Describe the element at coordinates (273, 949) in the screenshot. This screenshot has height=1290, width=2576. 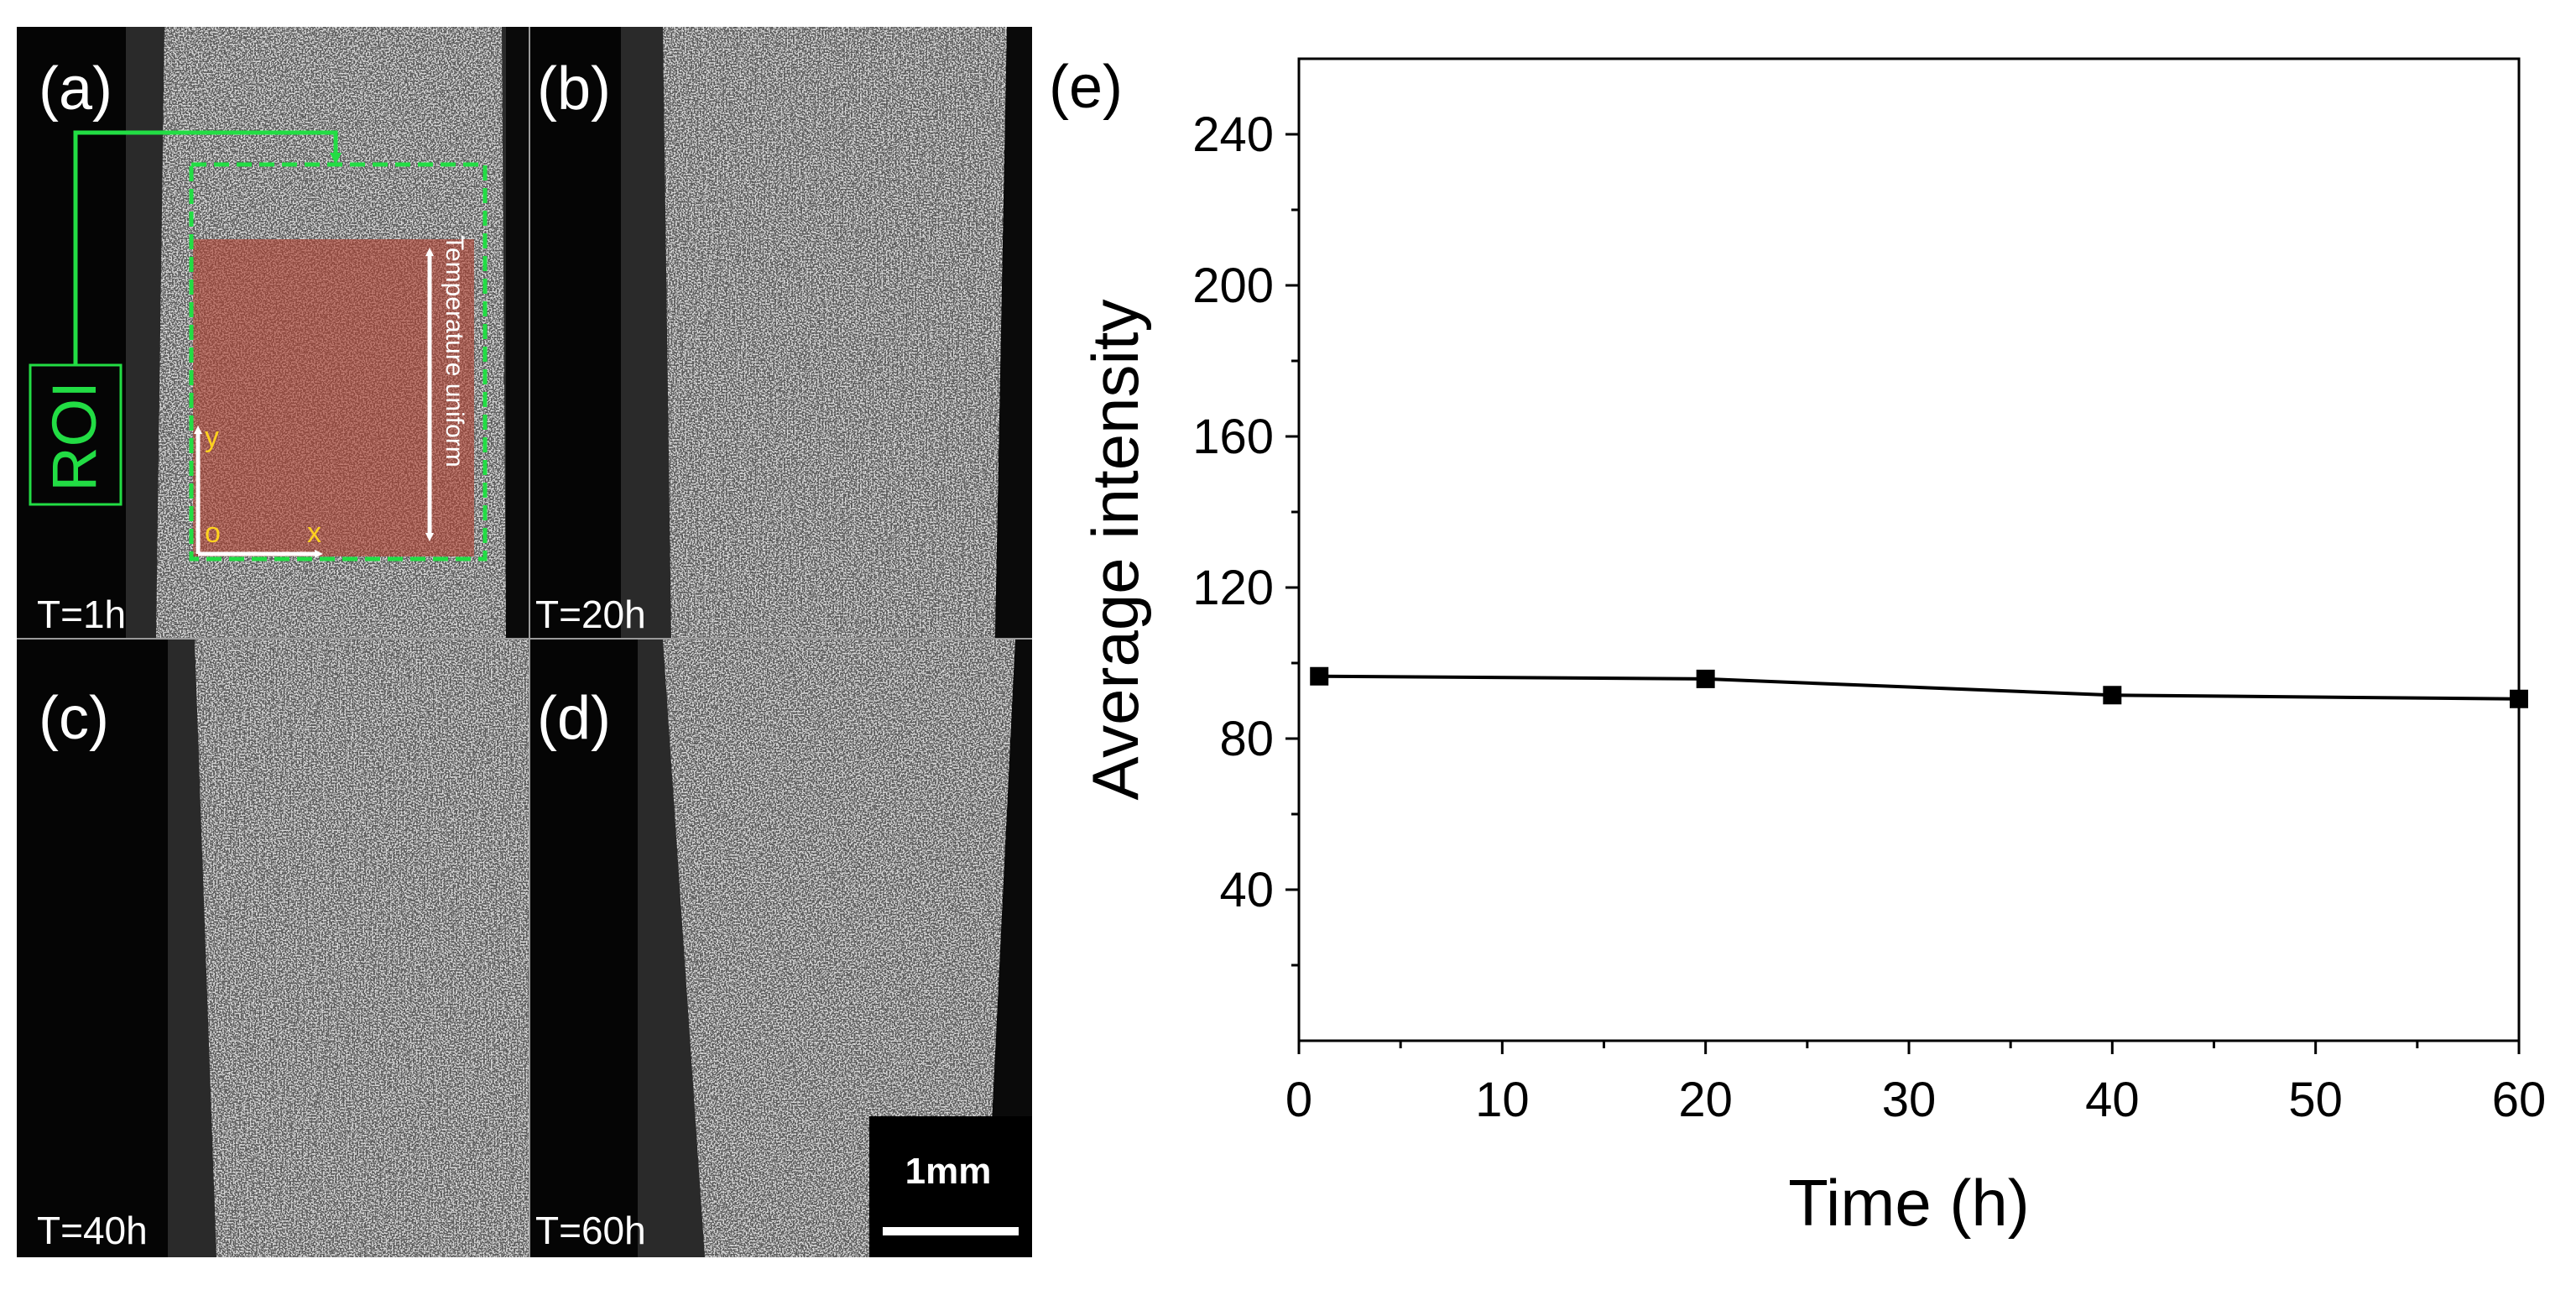
I see `panel-c: (c) T=40h` at that location.